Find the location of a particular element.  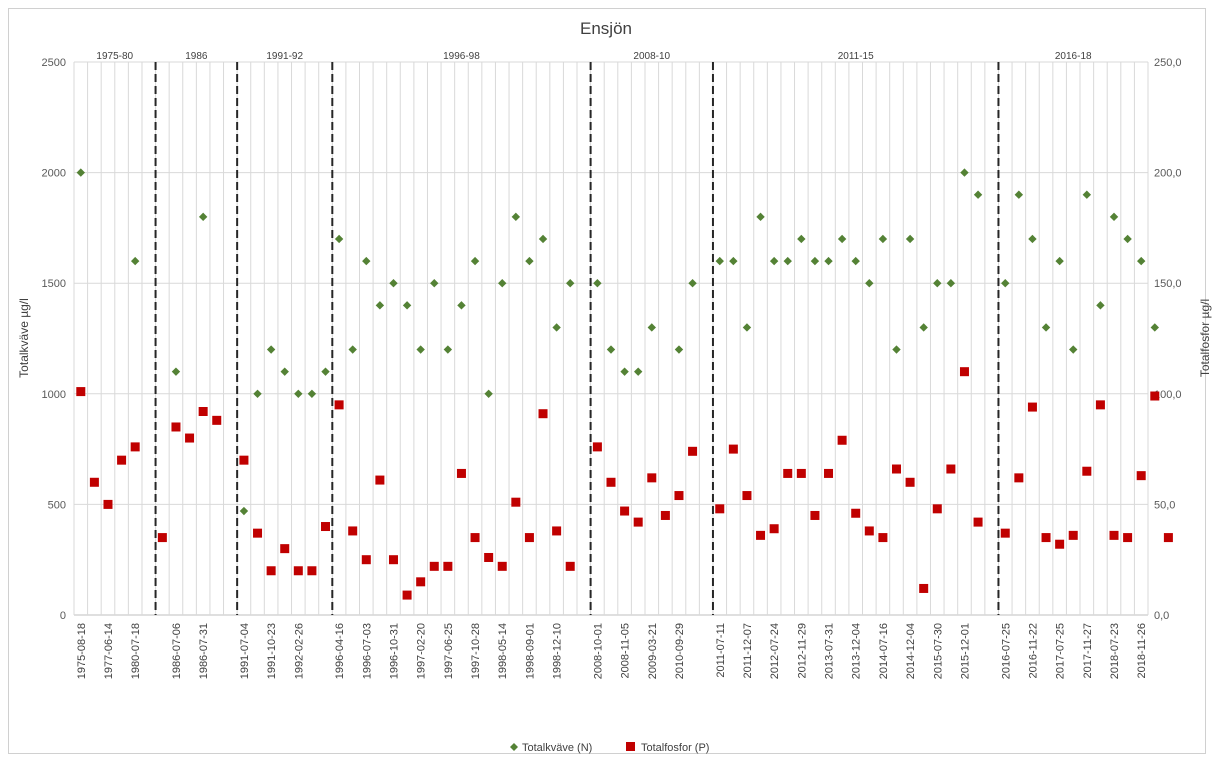

legend-label-totalfosfor: Totalfosfor (P) is located at coordinates (675, 748).